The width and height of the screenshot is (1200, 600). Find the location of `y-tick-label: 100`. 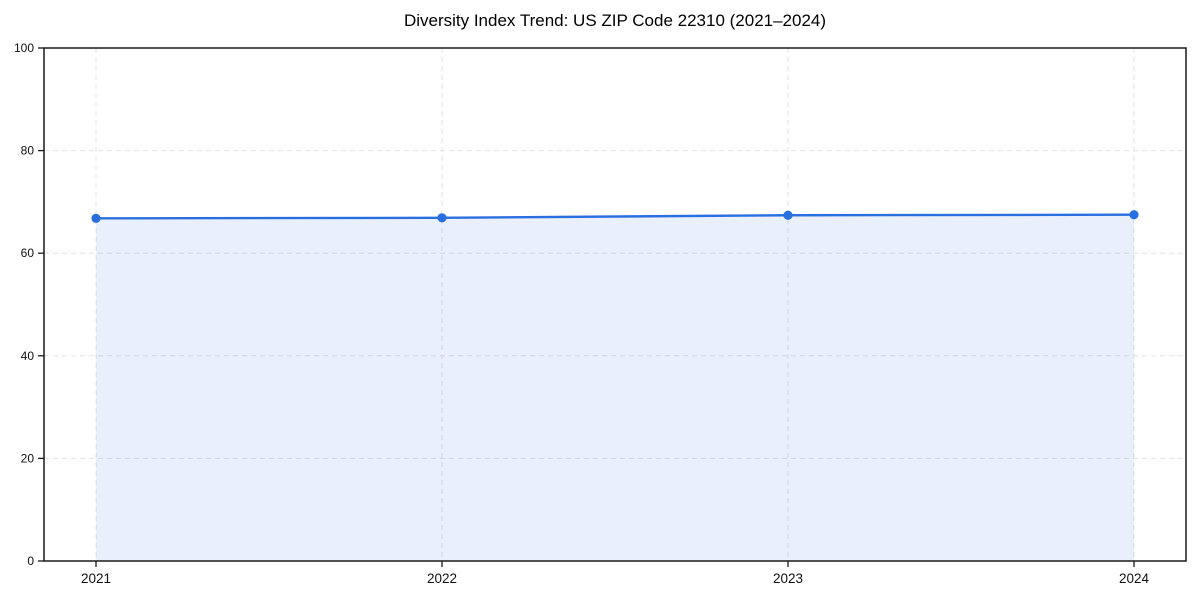

y-tick-label: 100 is located at coordinates (24, 48).